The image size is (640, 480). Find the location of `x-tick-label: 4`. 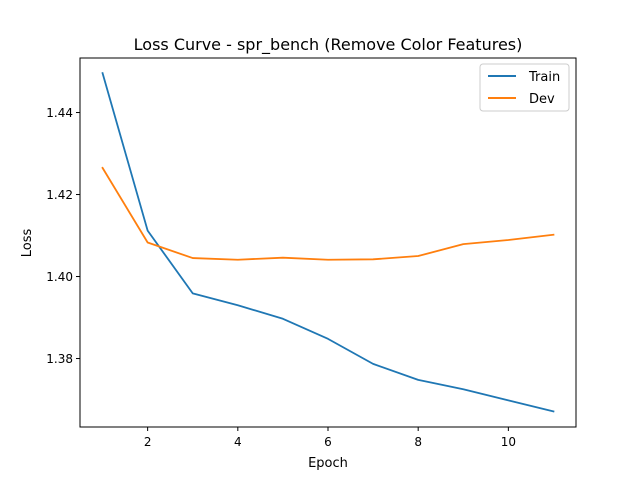

x-tick-label: 4 is located at coordinates (238, 442).